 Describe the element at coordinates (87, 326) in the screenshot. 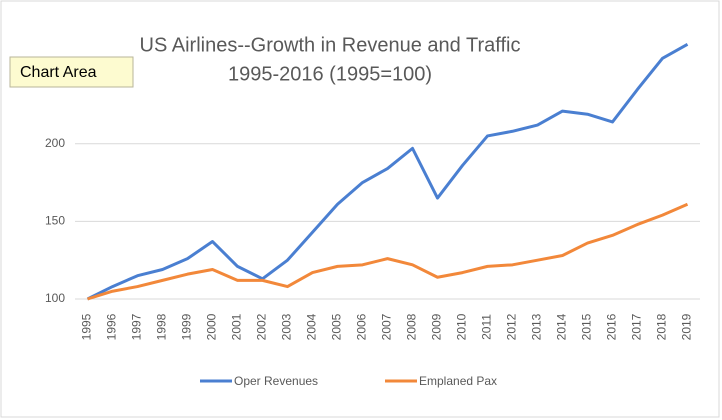

I see `x-tick-label: 1995` at that location.